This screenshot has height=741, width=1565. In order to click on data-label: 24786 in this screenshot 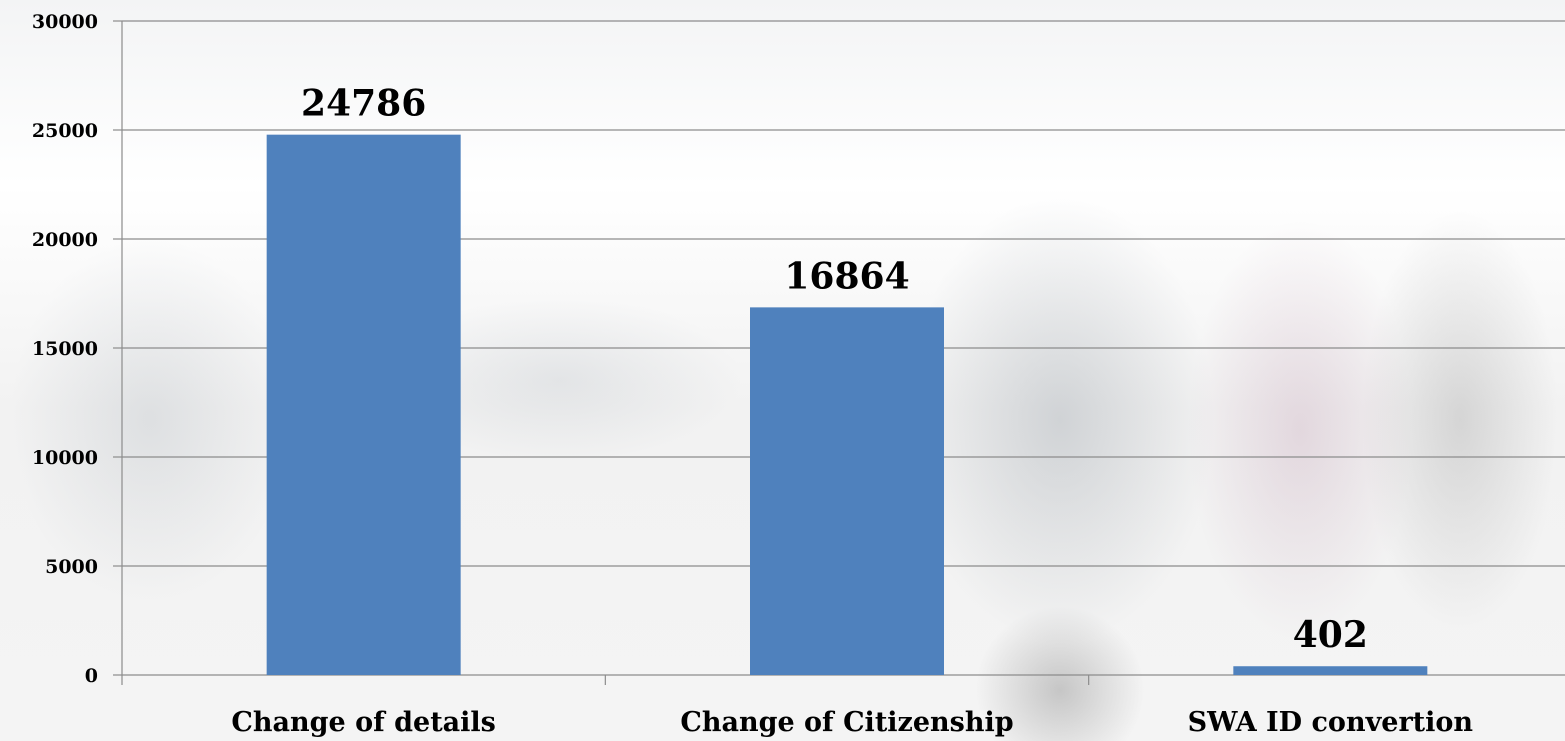, I will do `click(363, 104)`.